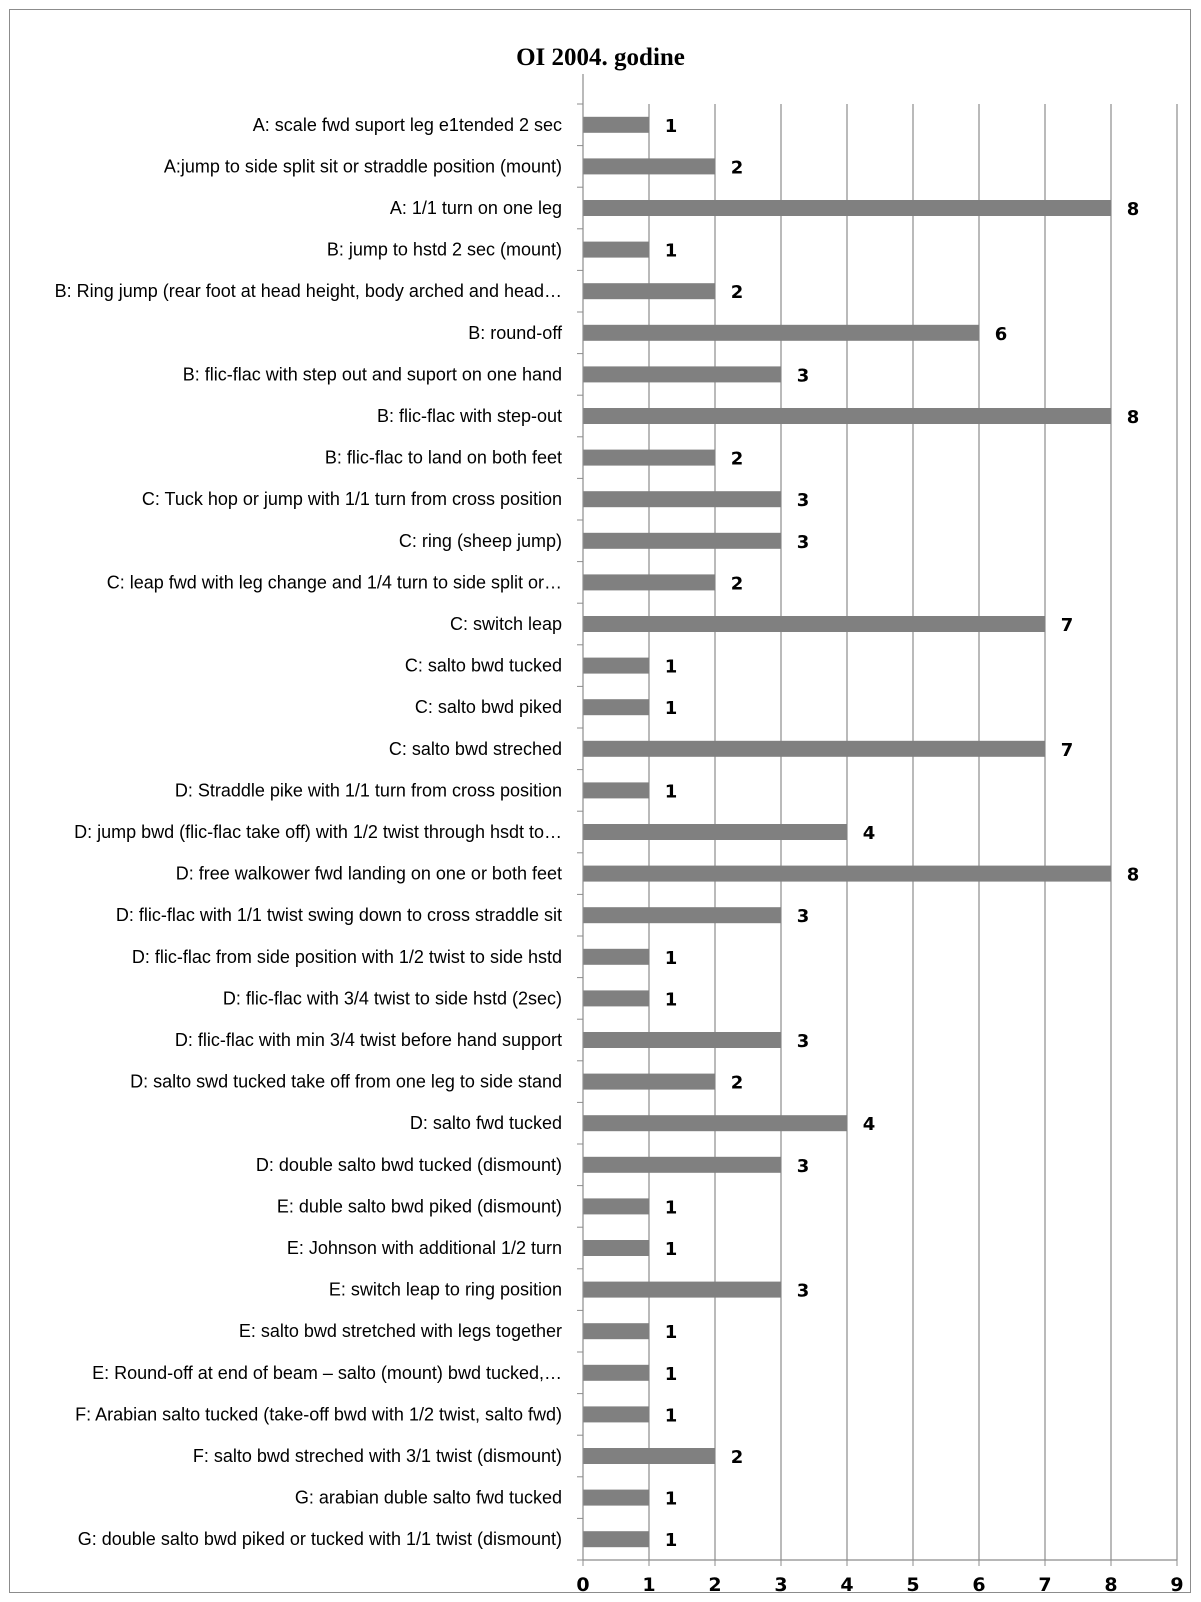 This screenshot has width=1201, height=1602. I want to click on category-label: E: switch leap to ring position, so click(445, 1290).